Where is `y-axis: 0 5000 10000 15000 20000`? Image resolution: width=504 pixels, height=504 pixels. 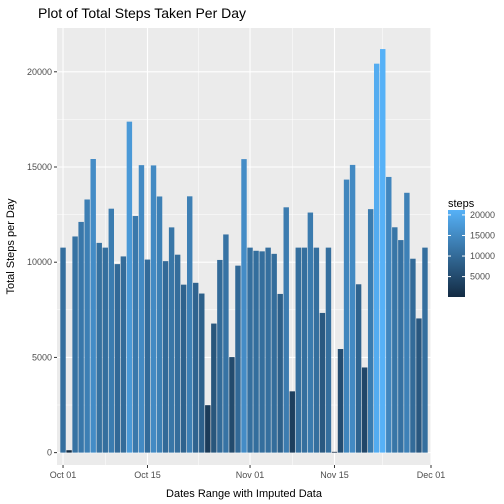 y-axis: 0 5000 10000 15000 20000 is located at coordinates (42, 262).